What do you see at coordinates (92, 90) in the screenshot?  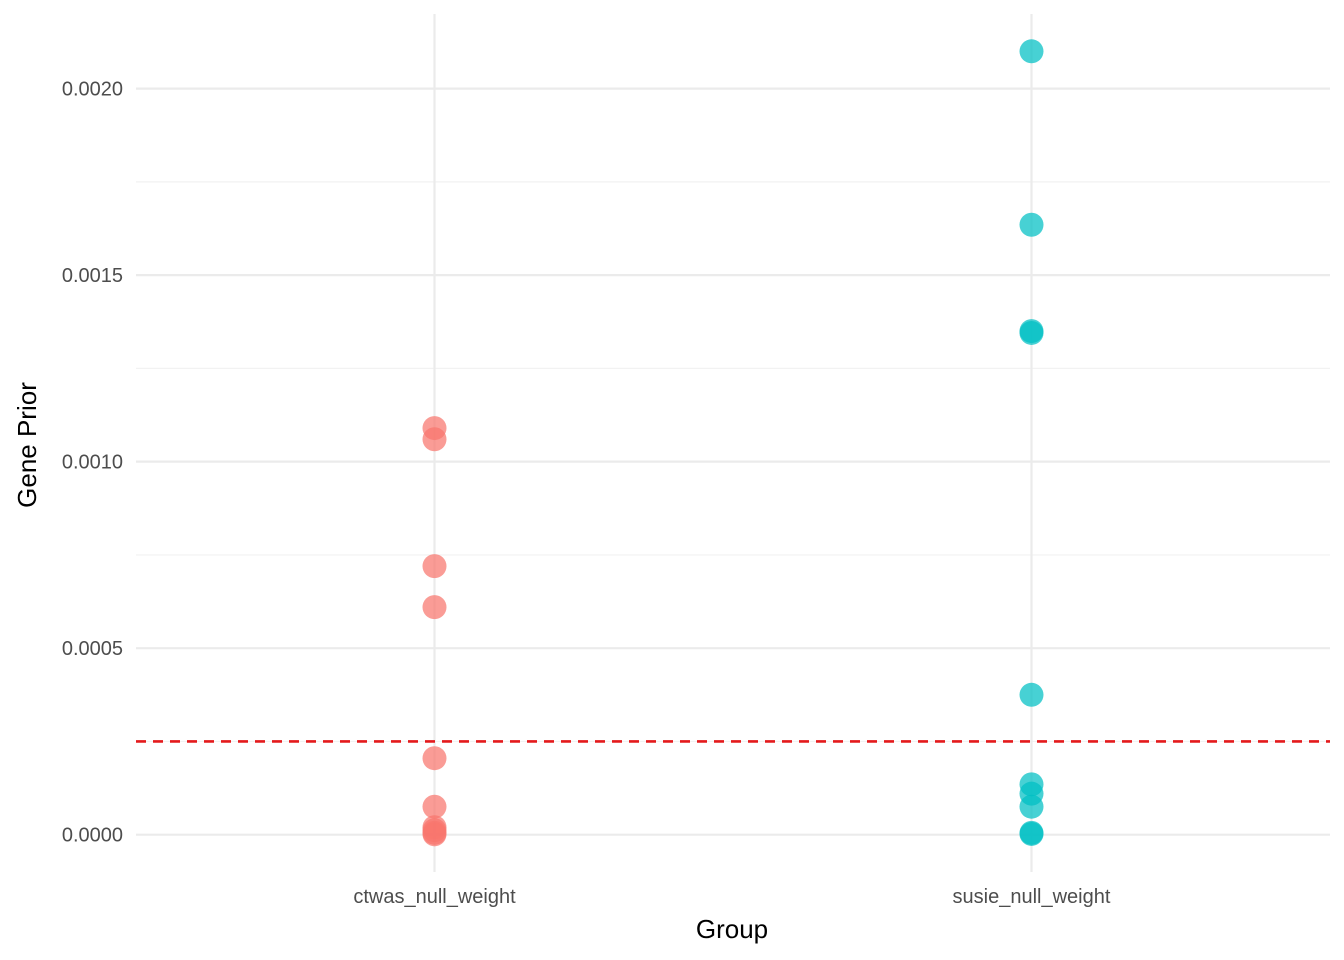 I see `y-tick-label: 0.0020` at bounding box center [92, 90].